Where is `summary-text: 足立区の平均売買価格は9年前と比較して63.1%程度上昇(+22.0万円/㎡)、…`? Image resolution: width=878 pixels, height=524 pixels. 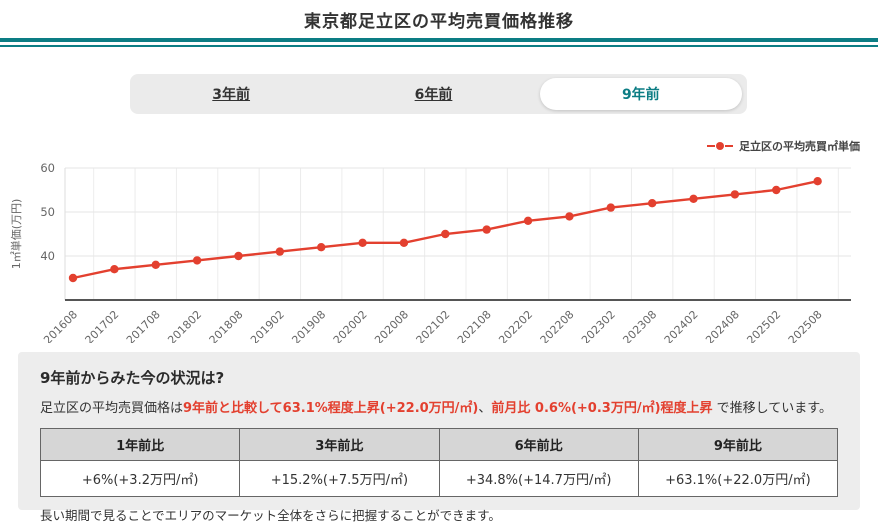 summary-text: 足立区の平均売買価格は9年前と比較して63.1%程度上昇(+22.0万円/㎡)、… is located at coordinates (439, 406).